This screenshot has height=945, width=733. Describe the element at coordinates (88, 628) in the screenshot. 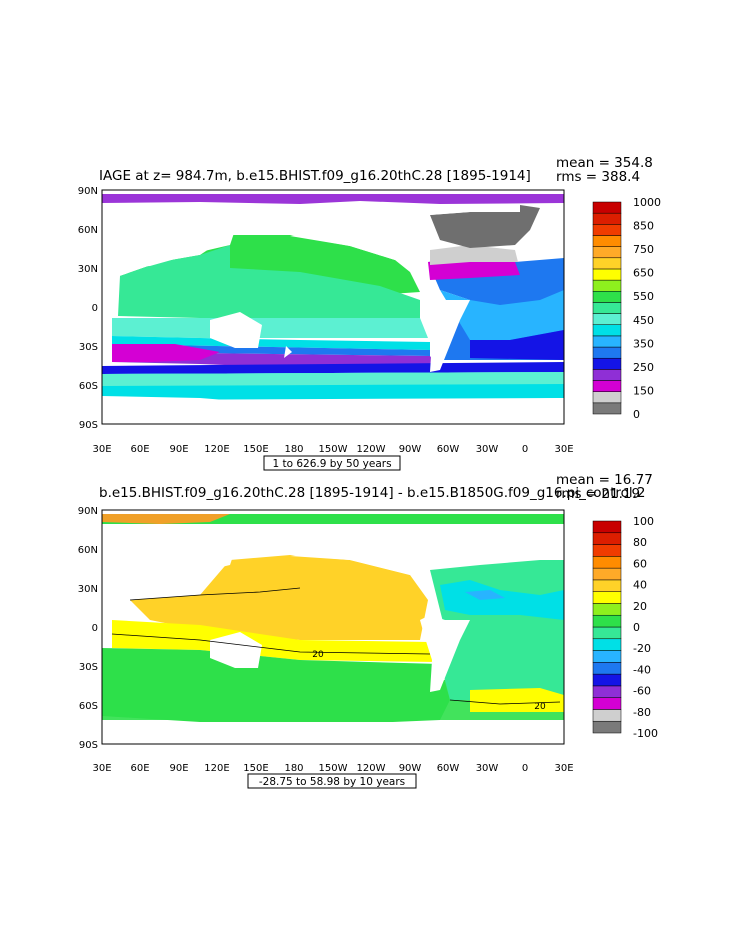

I see `panel-2-y-axis: 90N 60N 30N 0 30S 60S 90S` at that location.